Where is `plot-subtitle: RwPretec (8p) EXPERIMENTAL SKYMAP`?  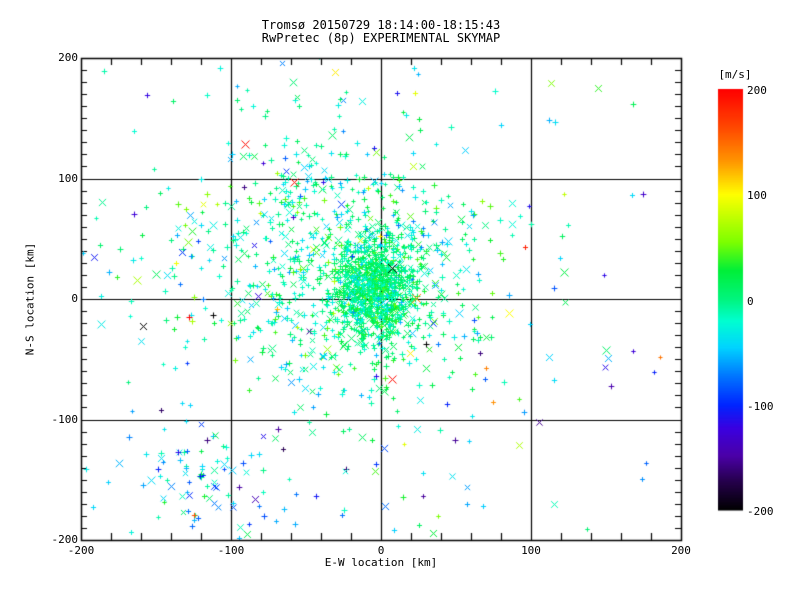 plot-subtitle: RwPretec (8p) EXPERIMENTAL SKYMAP is located at coordinates (381, 38).